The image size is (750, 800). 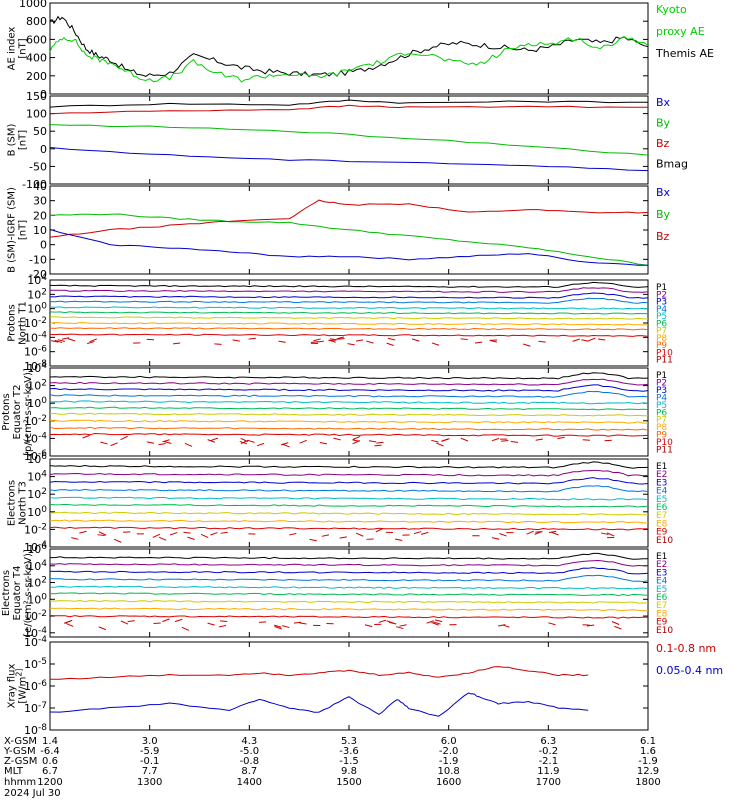 What do you see at coordinates (661, 573) in the screenshot?
I see `legend-entry-e2: E3` at bounding box center [661, 573].